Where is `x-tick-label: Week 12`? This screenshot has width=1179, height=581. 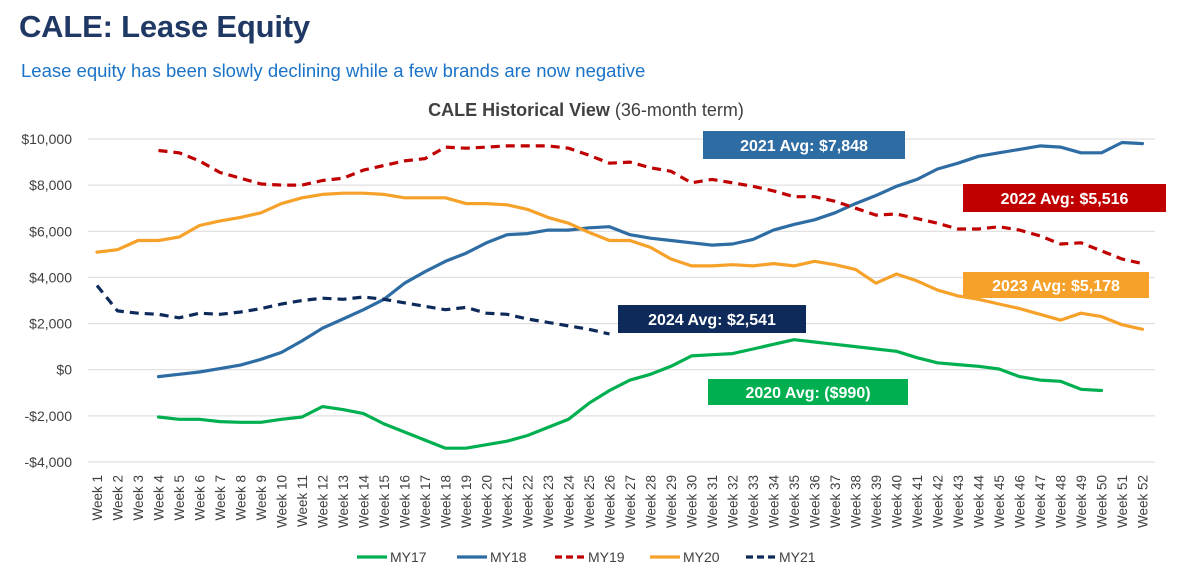
x-tick-label: Week 12 is located at coordinates (323, 501).